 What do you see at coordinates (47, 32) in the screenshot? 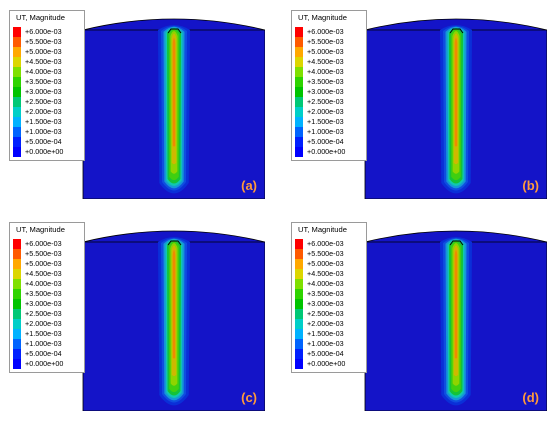
I see `legend-row: +6.000e-03` at bounding box center [47, 32].